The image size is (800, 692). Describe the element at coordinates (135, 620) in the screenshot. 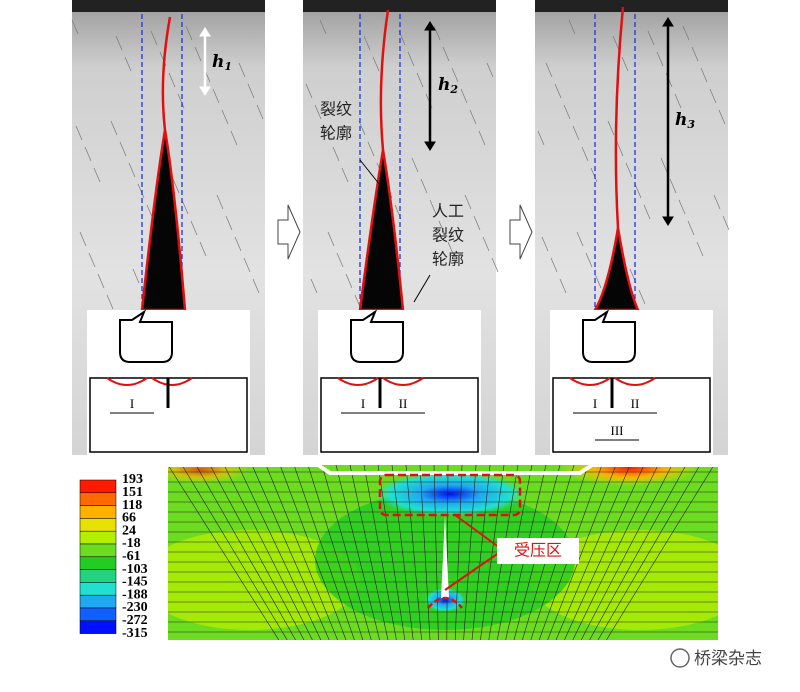

I see `colorbar-label: -272` at that location.